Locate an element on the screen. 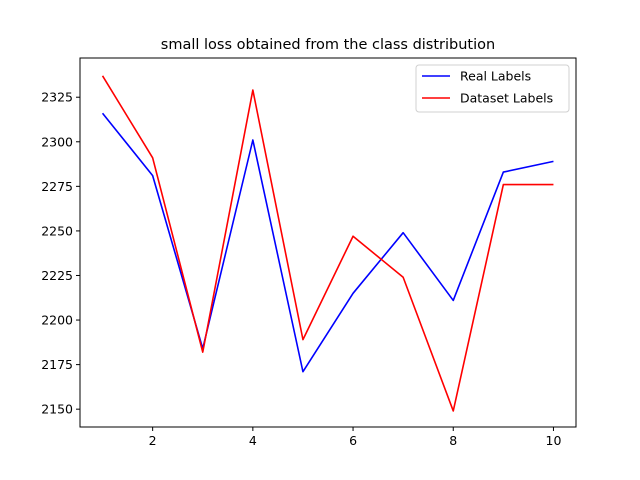 The image size is (640, 480). y-axis-ticks: 2150 2175 2200 2225 2250 2275 2300 2325 is located at coordinates (60, 253).